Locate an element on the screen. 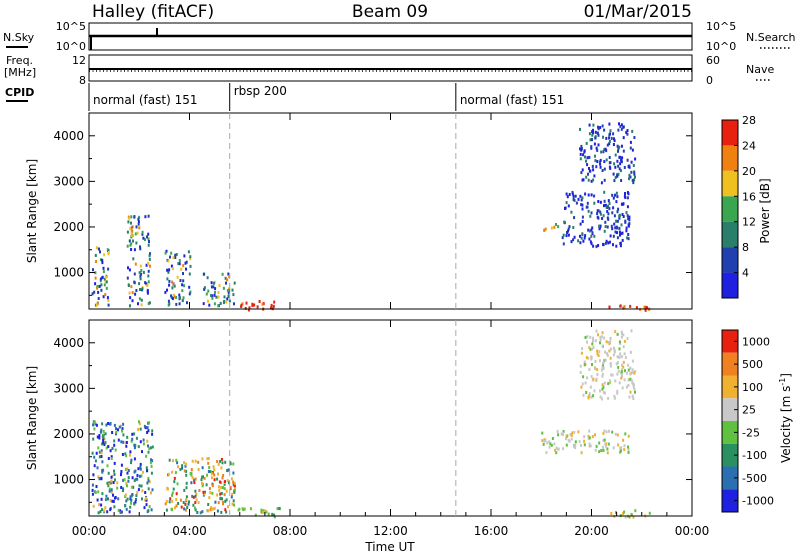  velocity-label-close: ] is located at coordinates (786, 375).